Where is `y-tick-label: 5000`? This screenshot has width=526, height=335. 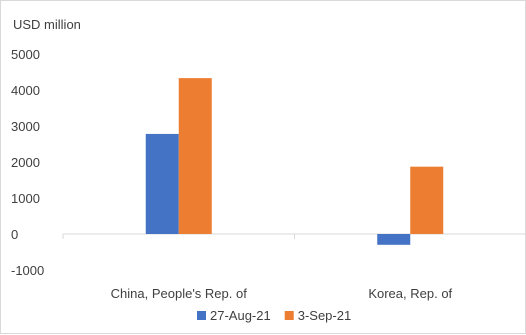
y-tick-label: 5000 is located at coordinates (25, 54).